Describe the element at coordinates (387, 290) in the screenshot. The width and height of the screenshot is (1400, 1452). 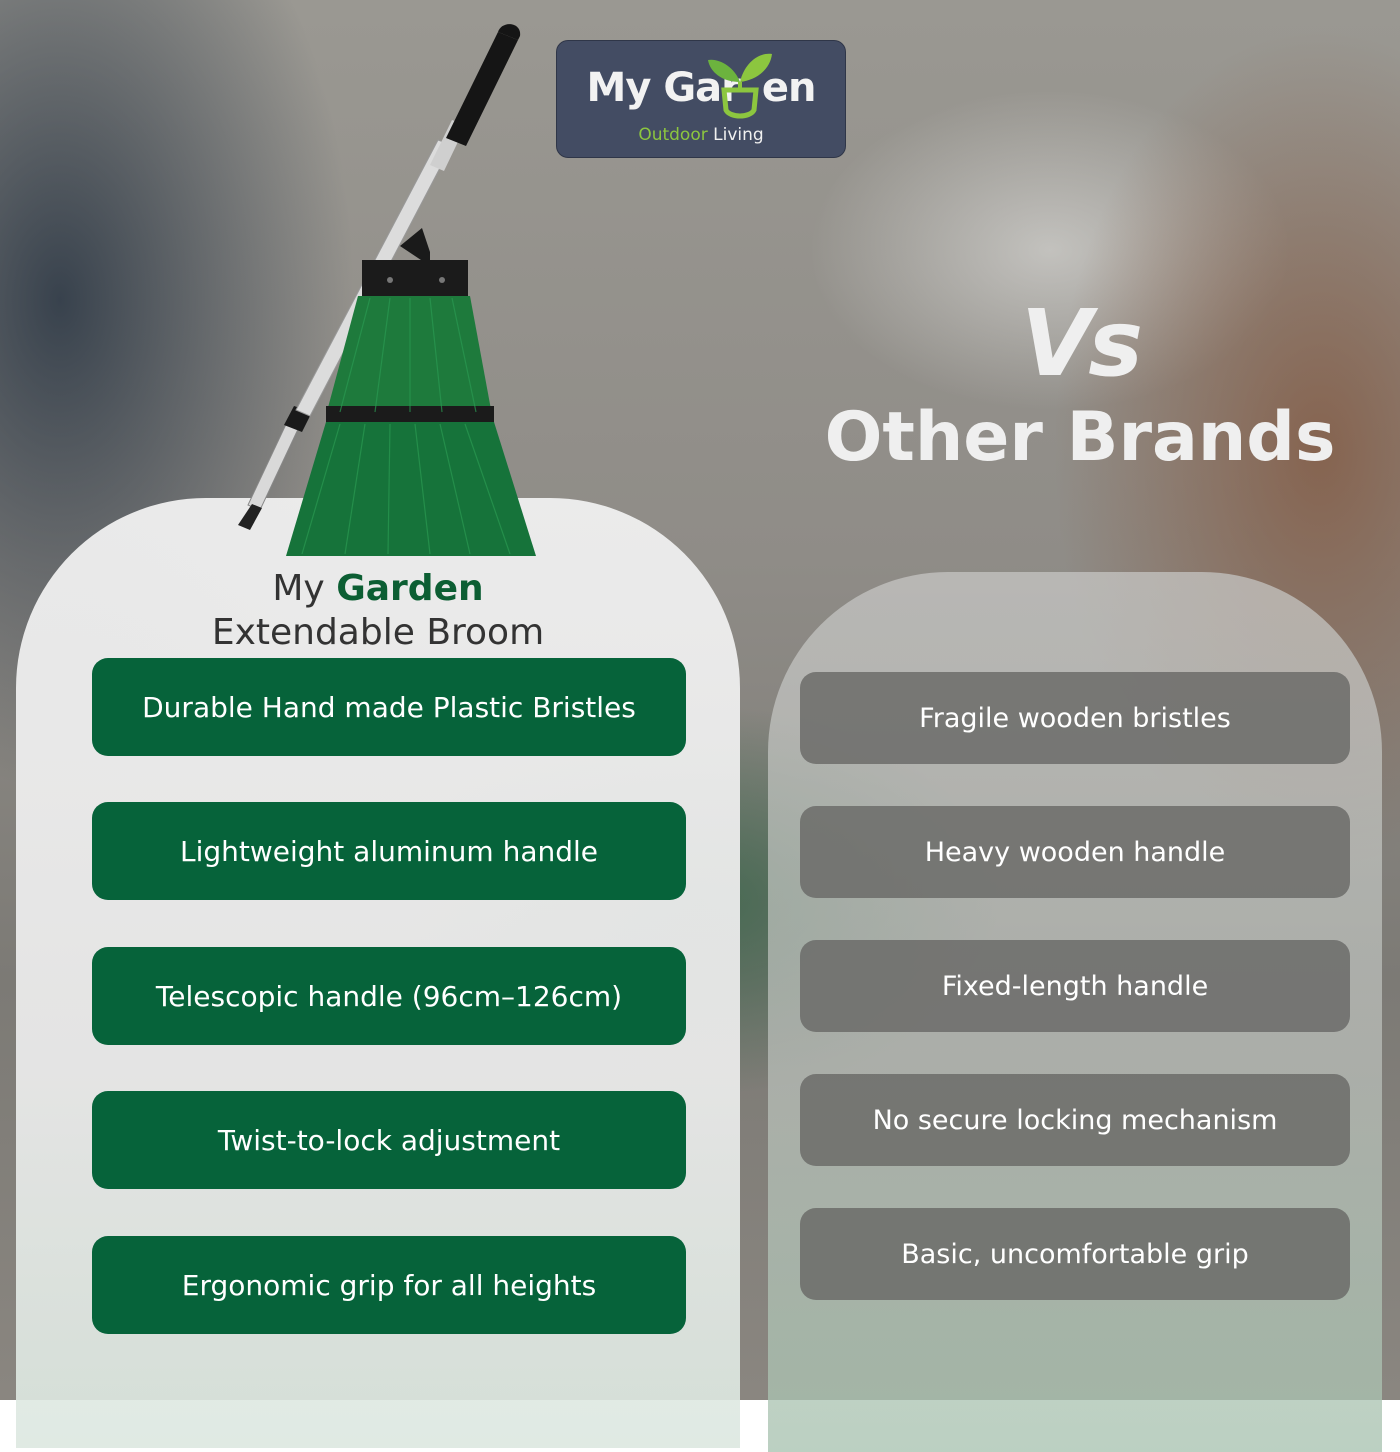
I see `broom-image` at that location.